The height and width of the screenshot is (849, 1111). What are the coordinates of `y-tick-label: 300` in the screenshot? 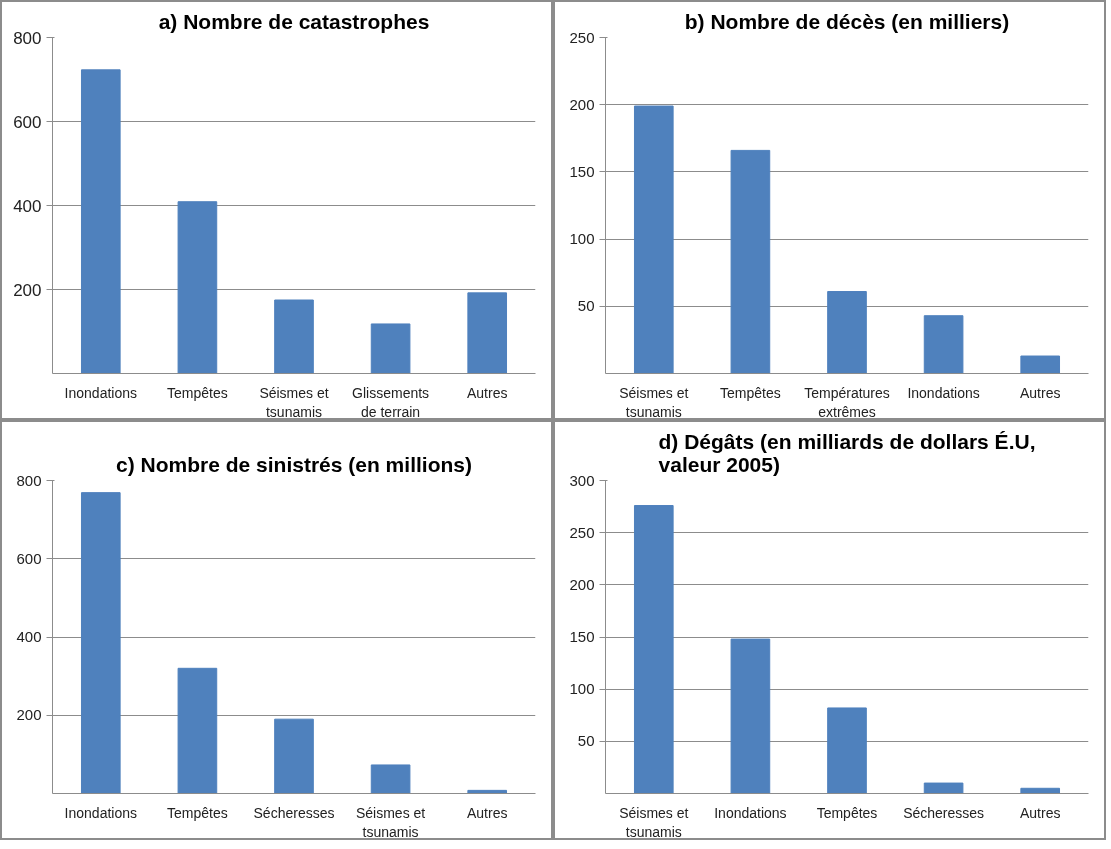 It's located at (582, 480).